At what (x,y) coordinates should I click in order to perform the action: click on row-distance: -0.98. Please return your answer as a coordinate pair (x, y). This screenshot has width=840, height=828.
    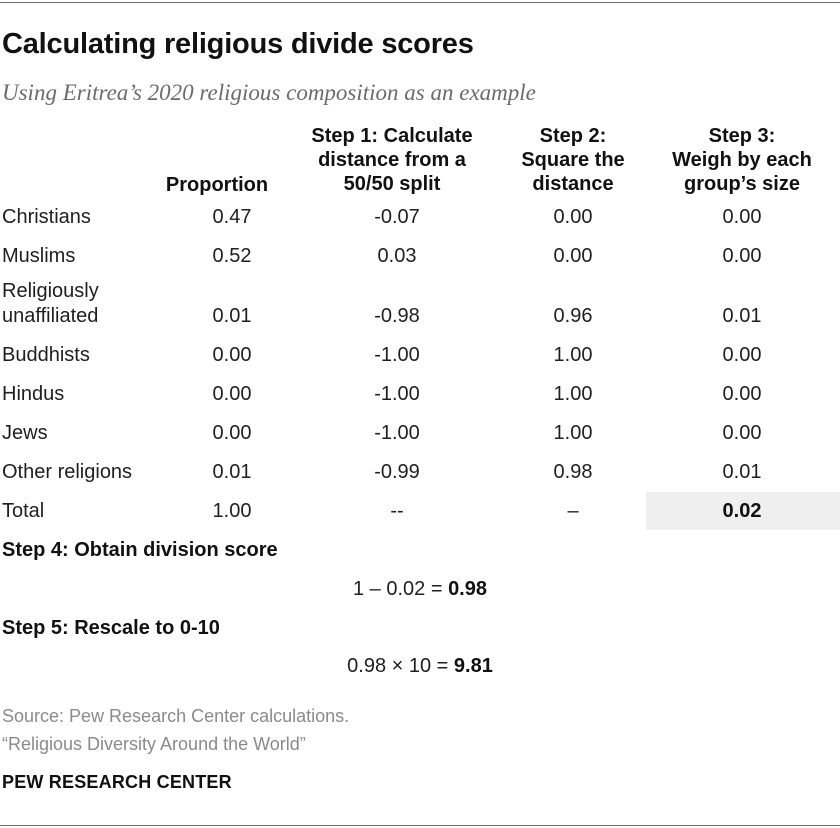
    Looking at the image, I should click on (397, 316).